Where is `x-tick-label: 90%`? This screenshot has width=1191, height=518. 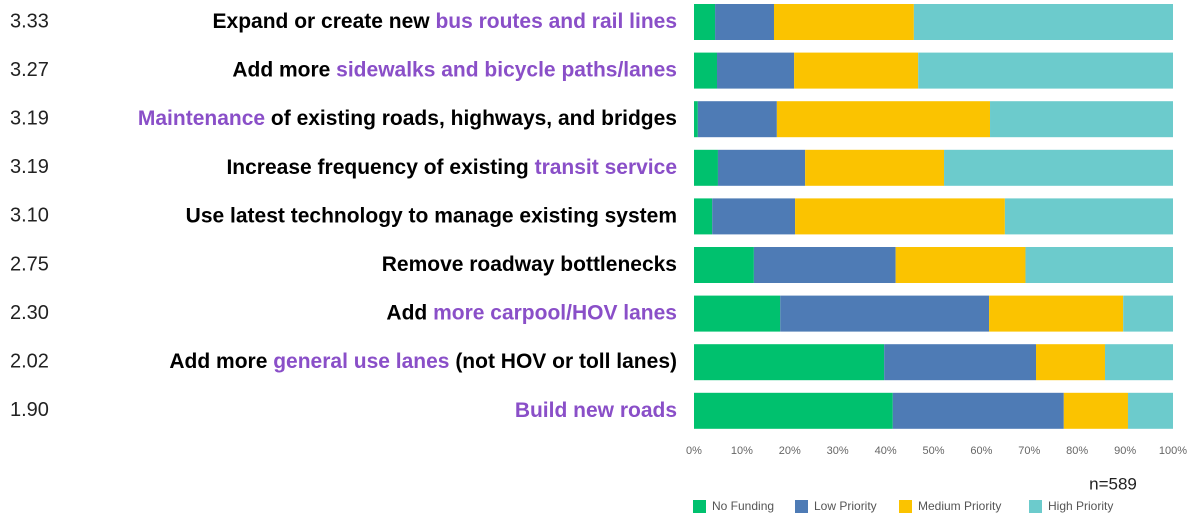 x-tick-label: 90% is located at coordinates (1125, 451).